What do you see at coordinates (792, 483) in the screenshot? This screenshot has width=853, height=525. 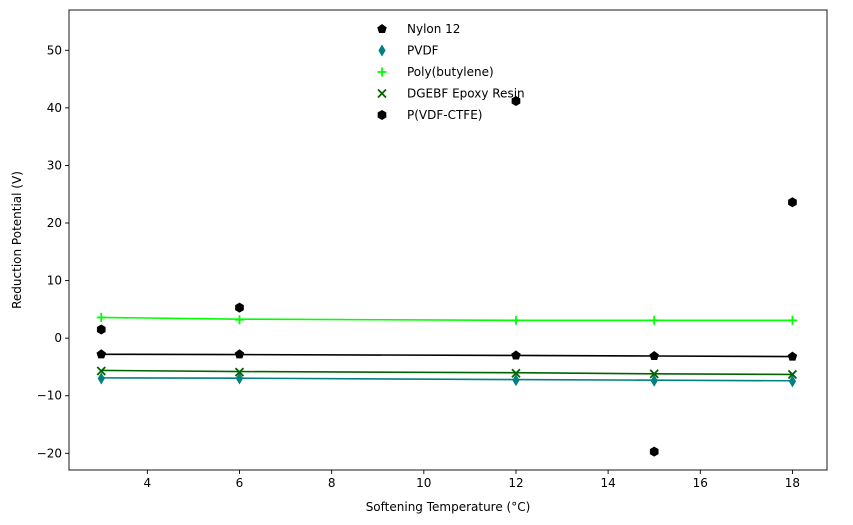 I see `x-tick-label: 18` at bounding box center [792, 483].